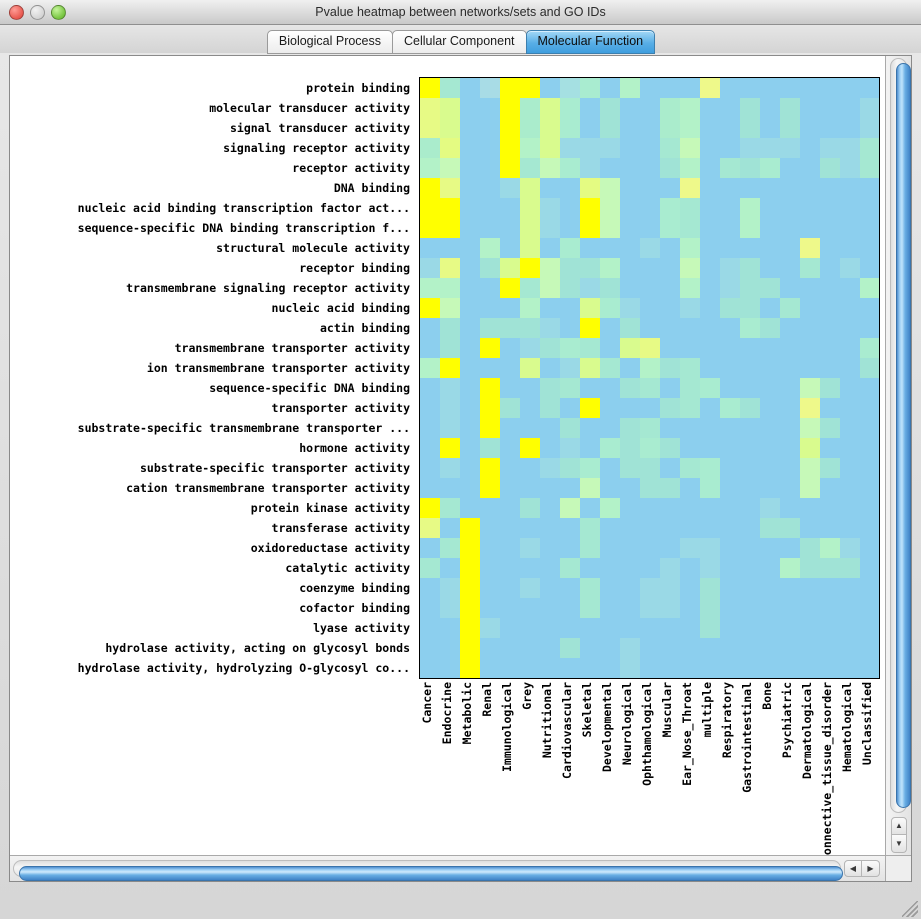 This screenshot has height=919, width=921. What do you see at coordinates (899, 835) in the screenshot?
I see `vertical-scroll-arrows: ▲ ▼` at bounding box center [899, 835].